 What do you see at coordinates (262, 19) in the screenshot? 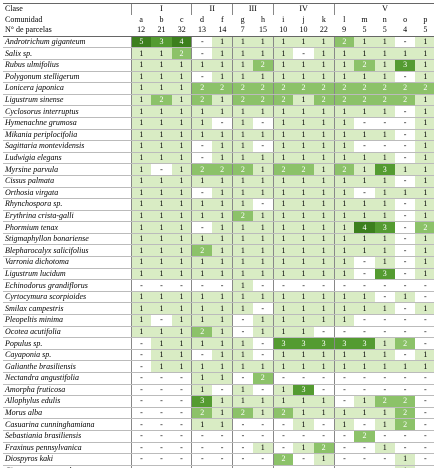
I see `community-id: h` at bounding box center [262, 19].